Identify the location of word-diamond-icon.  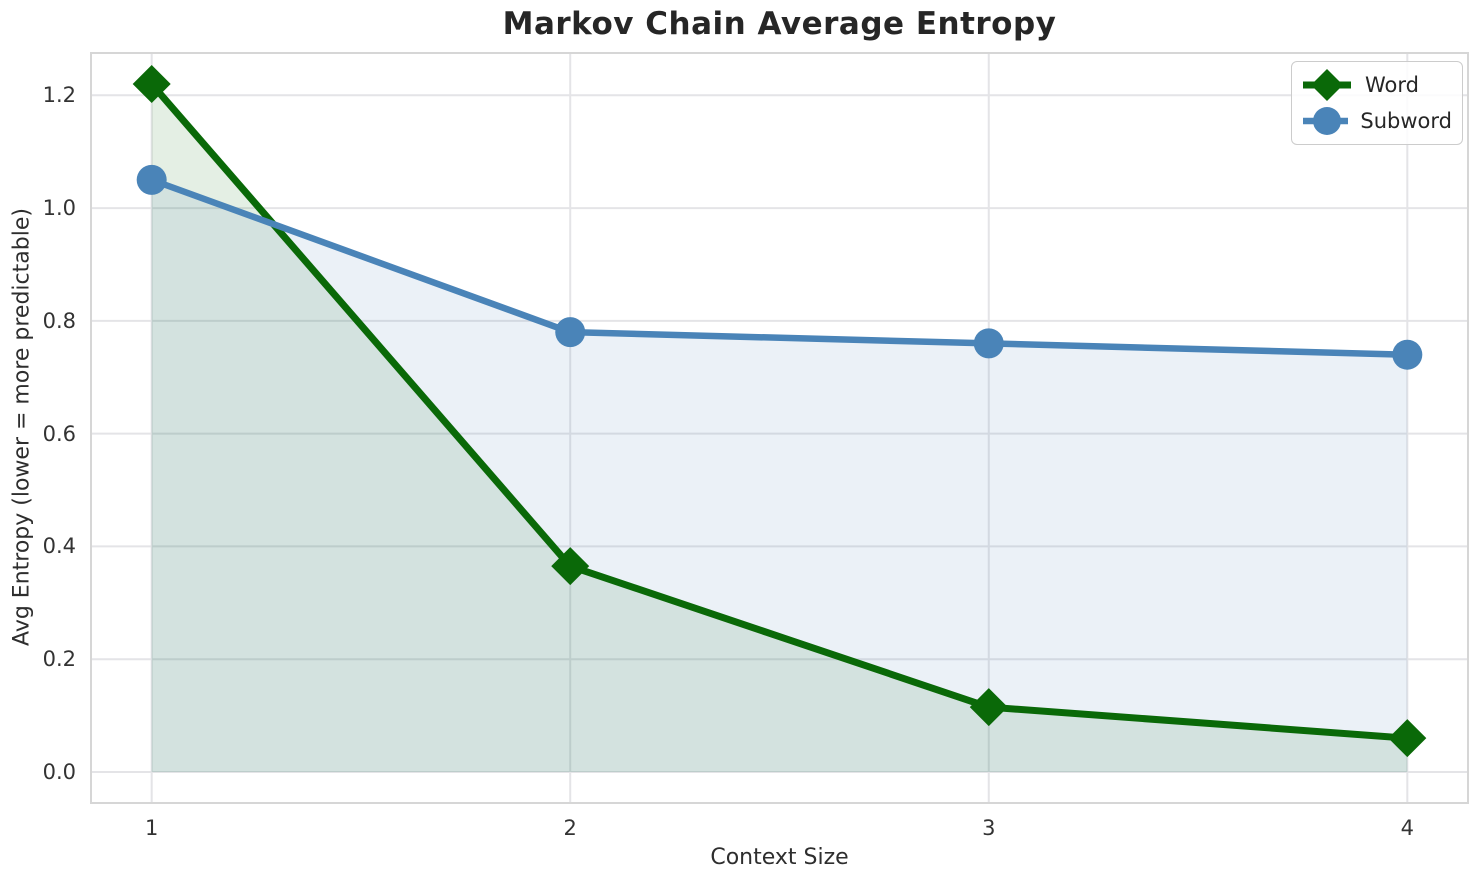
(1327, 85).